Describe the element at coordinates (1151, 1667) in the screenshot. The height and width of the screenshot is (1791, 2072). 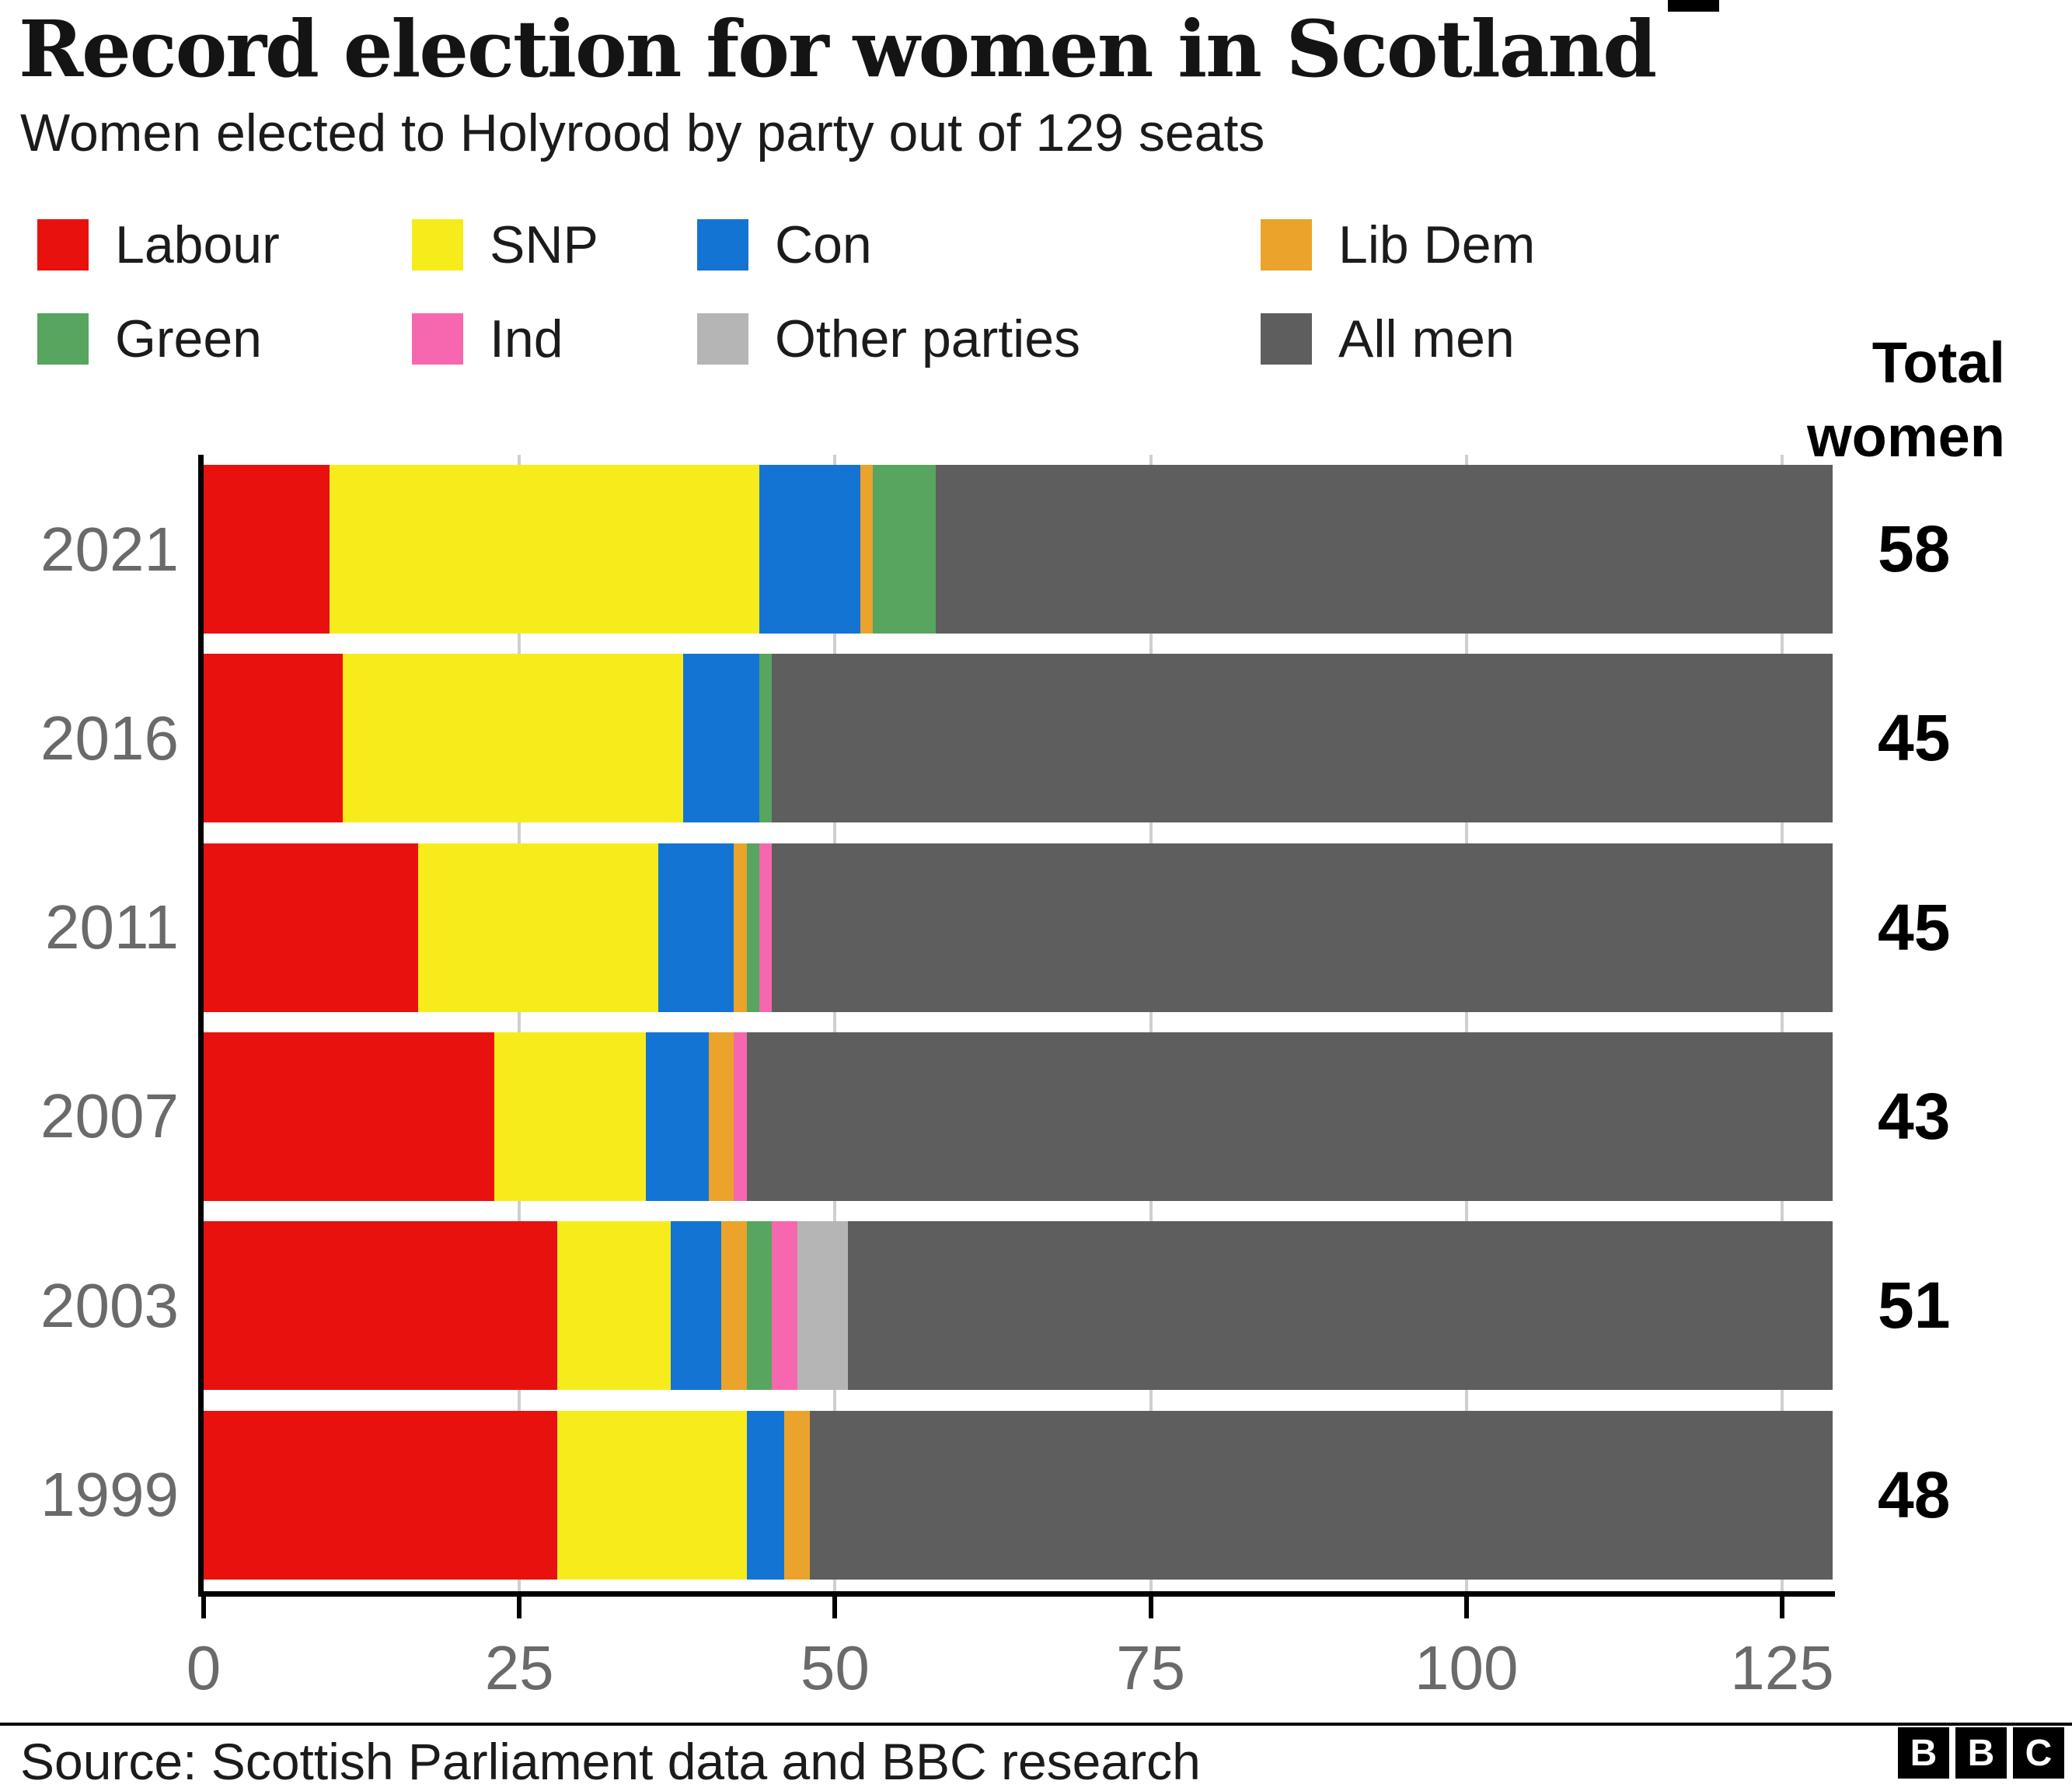
I see `x-tick-label-75: 75` at that location.